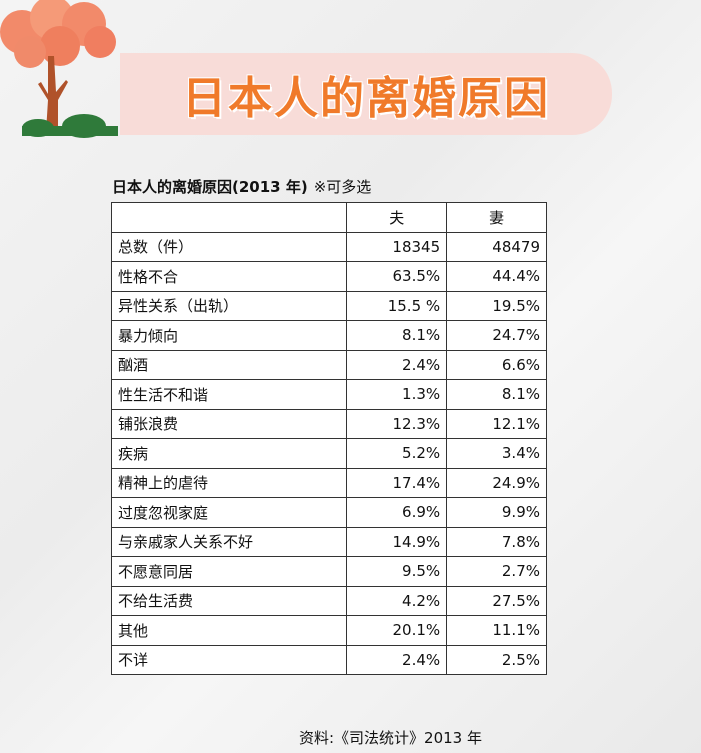  What do you see at coordinates (496, 335) in the screenshot?
I see `wife-value: 24.7%` at bounding box center [496, 335].